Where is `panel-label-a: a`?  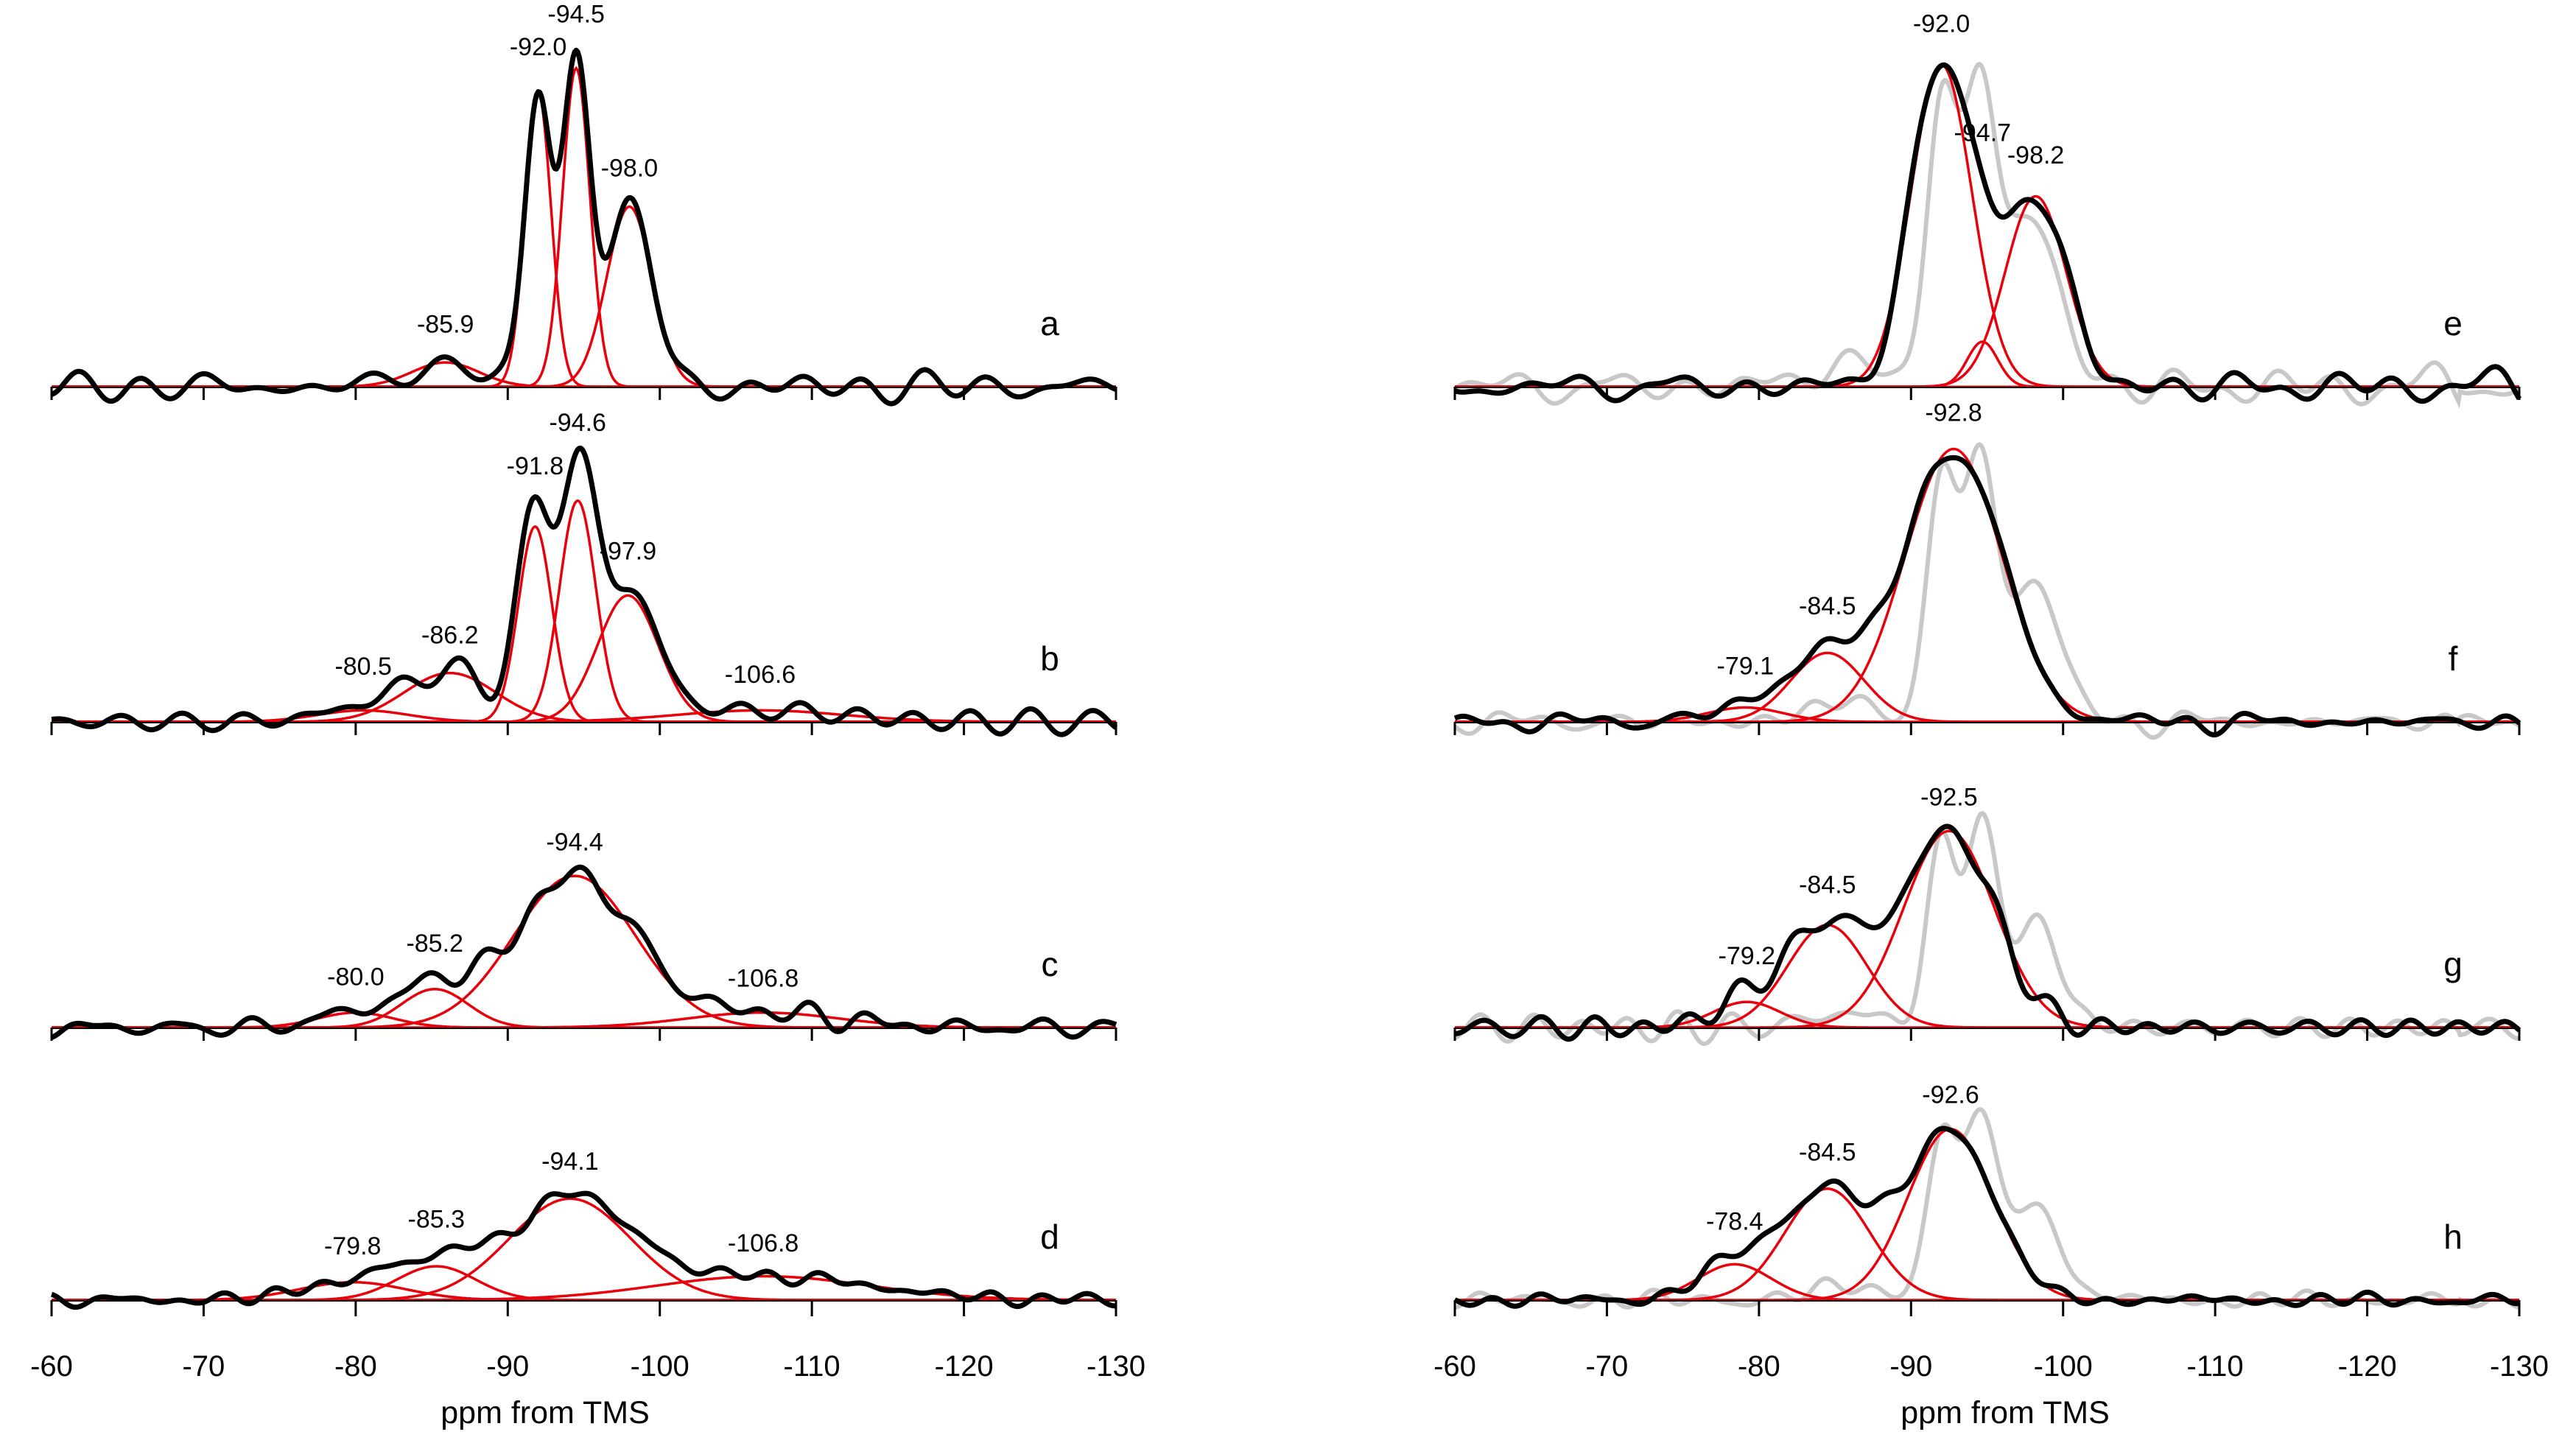 panel-label-a: a is located at coordinates (1049, 323).